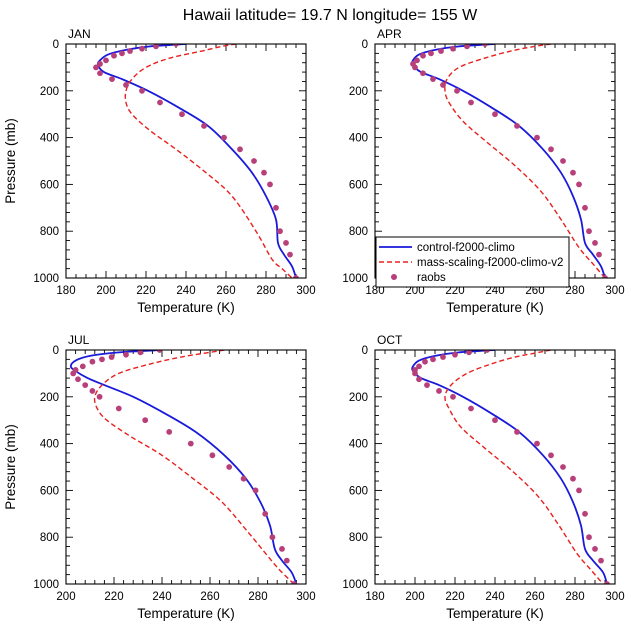 Image resolution: width=631 pixels, height=639 pixels. I want to click on legend-symbol-raobs, so click(394, 277).